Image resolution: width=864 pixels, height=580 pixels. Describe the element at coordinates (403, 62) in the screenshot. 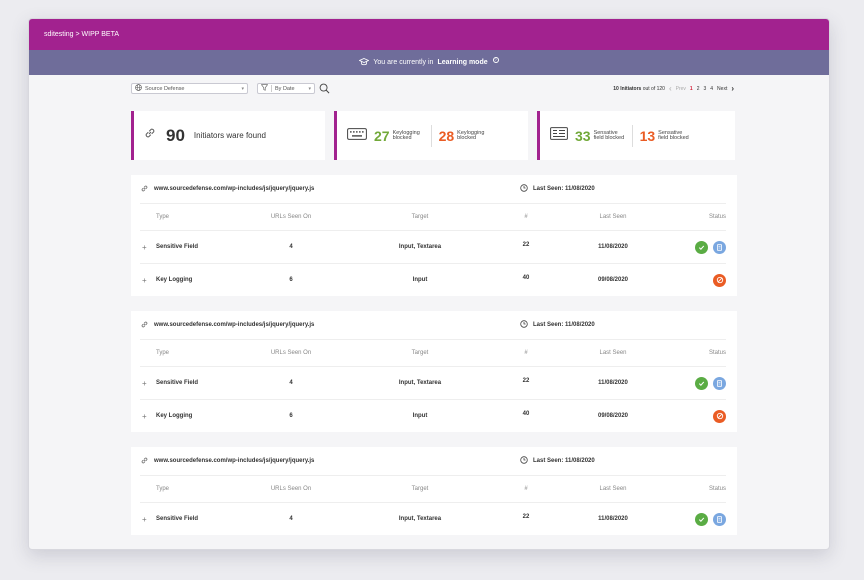

I see `mode-prefix: You are currently in` at that location.